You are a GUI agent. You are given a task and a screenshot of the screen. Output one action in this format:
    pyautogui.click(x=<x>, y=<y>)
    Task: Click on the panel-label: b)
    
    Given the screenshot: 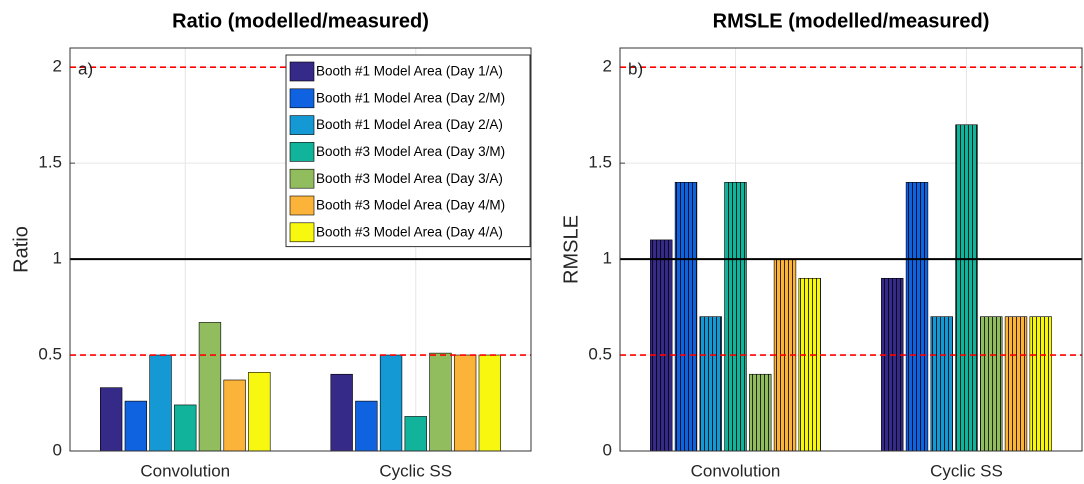 What is the action you would take?
    pyautogui.click(x=635, y=68)
    